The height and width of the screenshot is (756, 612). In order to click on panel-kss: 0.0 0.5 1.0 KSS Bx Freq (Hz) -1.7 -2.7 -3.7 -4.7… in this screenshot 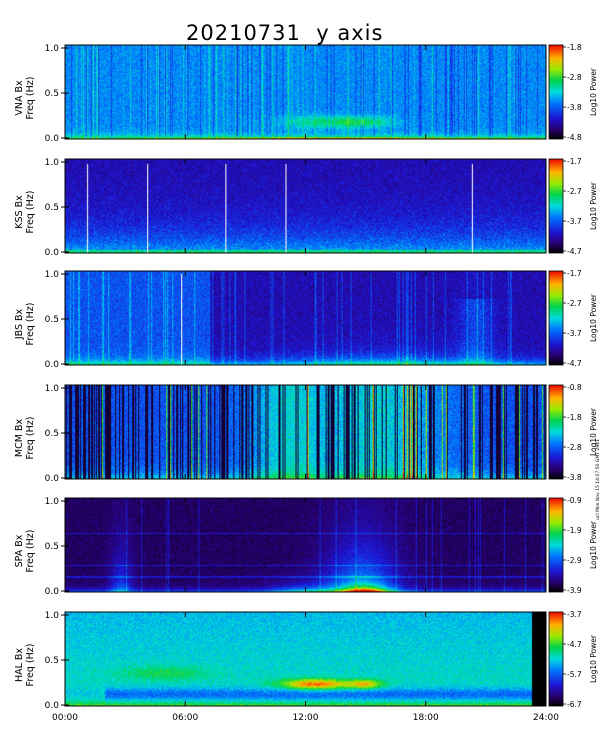, I will do `click(306, 207)`.